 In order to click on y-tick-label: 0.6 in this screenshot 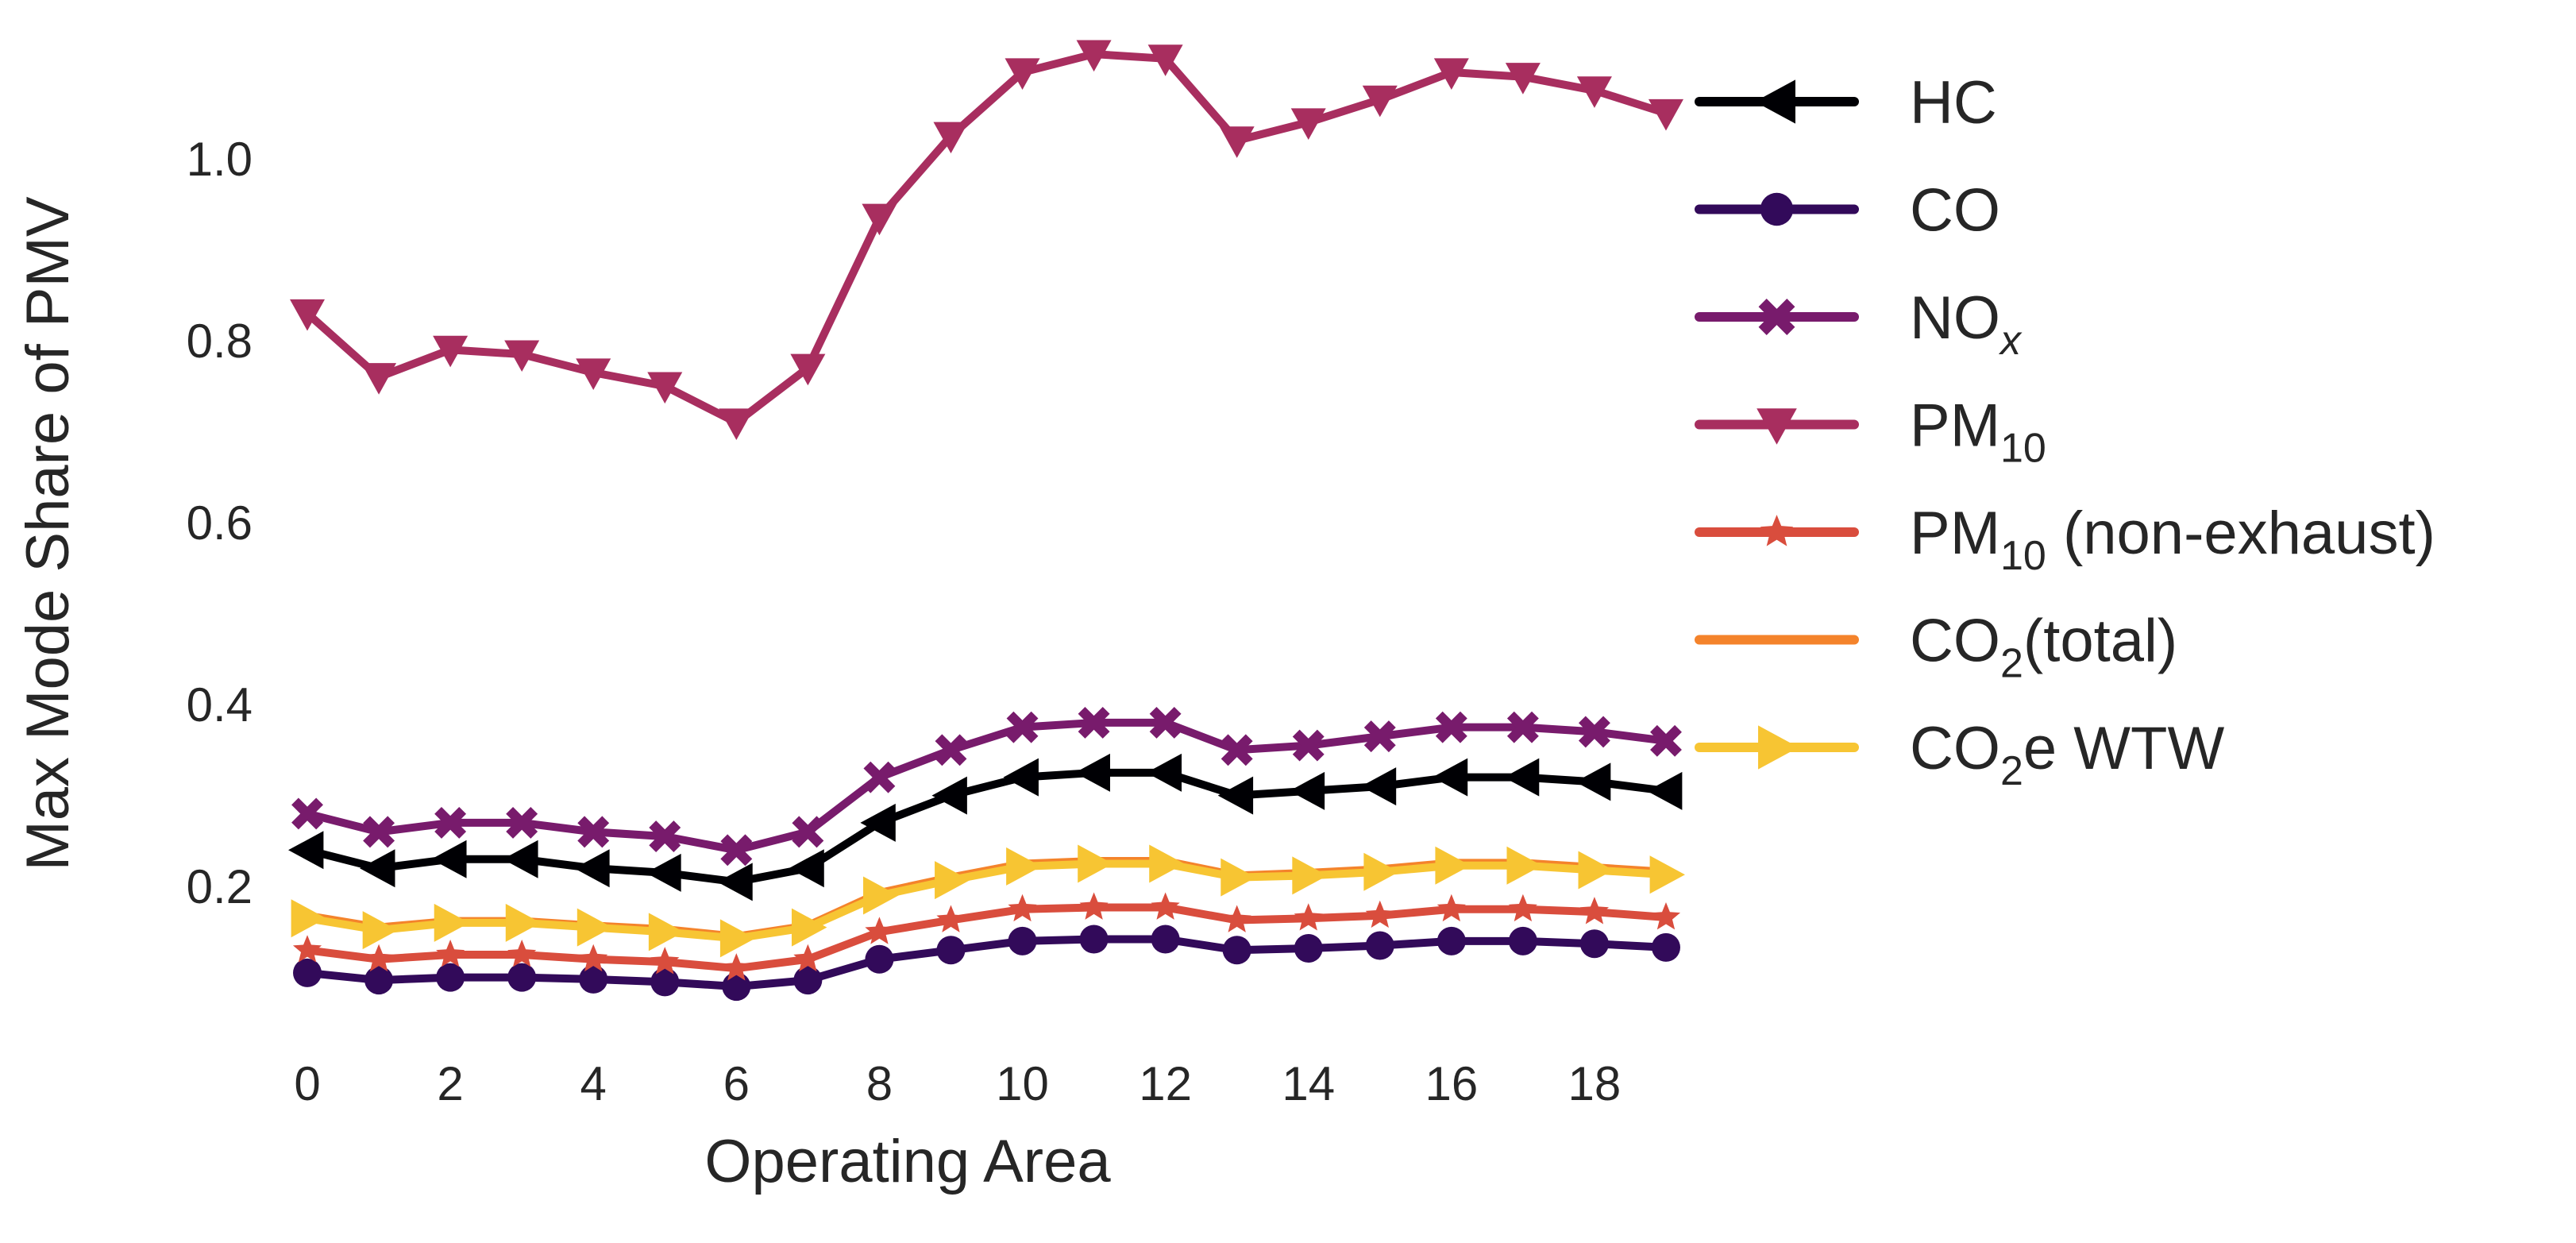, I will do `click(220, 523)`.